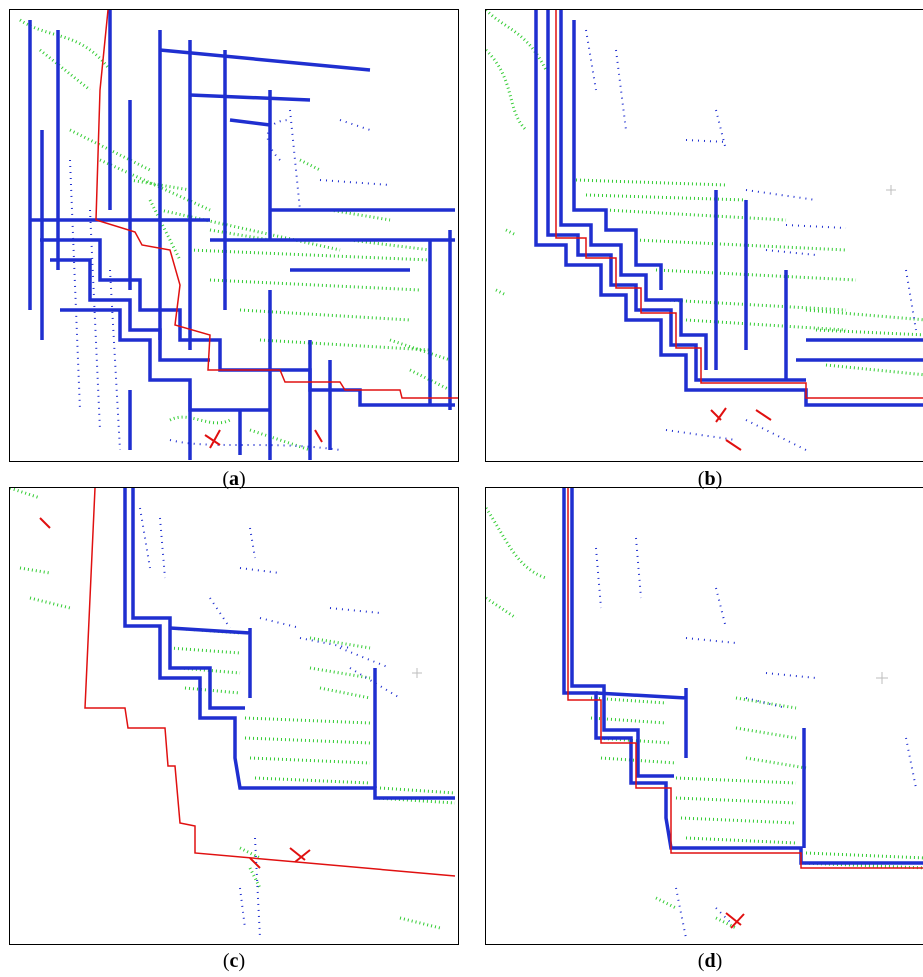 The height and width of the screenshot is (977, 923). I want to click on panel-a-red-markers, so click(263, 439).